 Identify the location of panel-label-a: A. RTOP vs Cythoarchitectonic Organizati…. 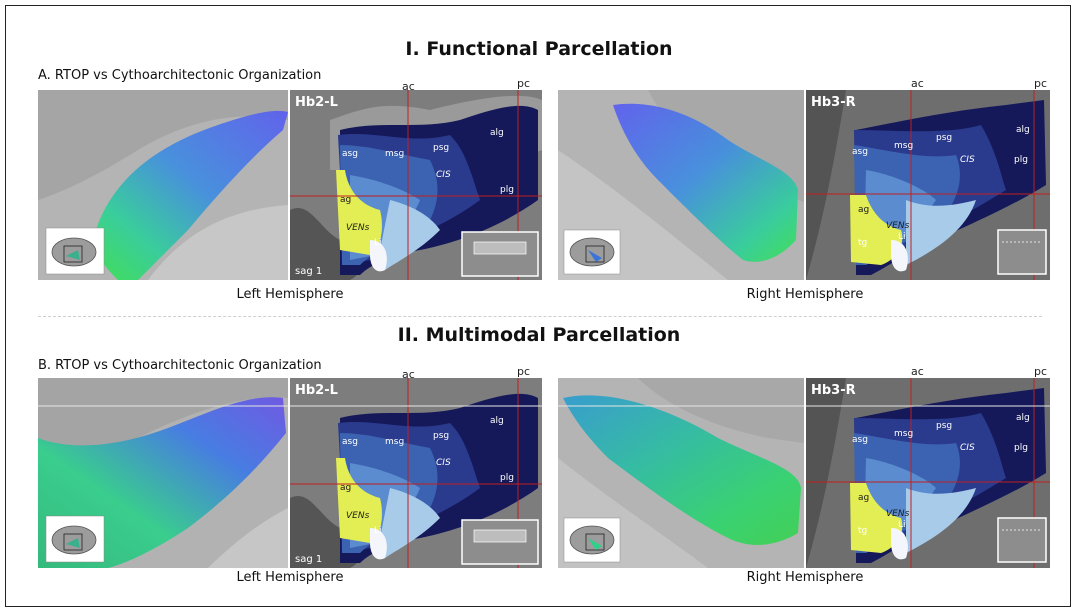
(180, 75).